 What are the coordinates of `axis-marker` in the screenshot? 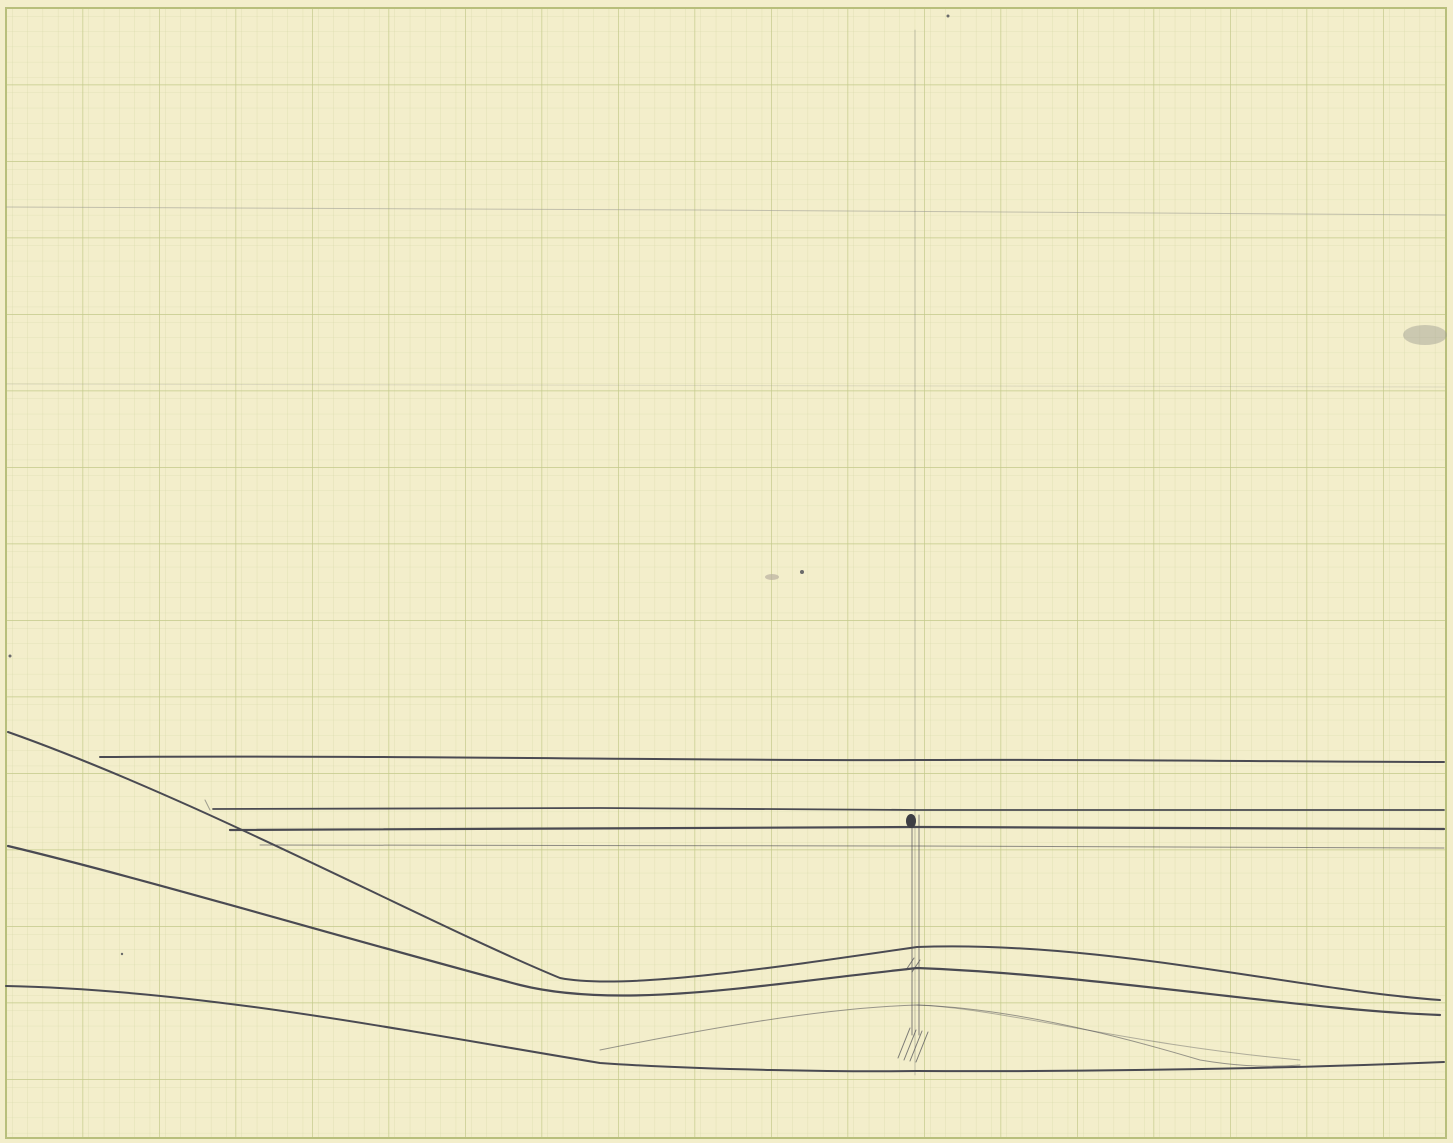 It's located at (911, 821).